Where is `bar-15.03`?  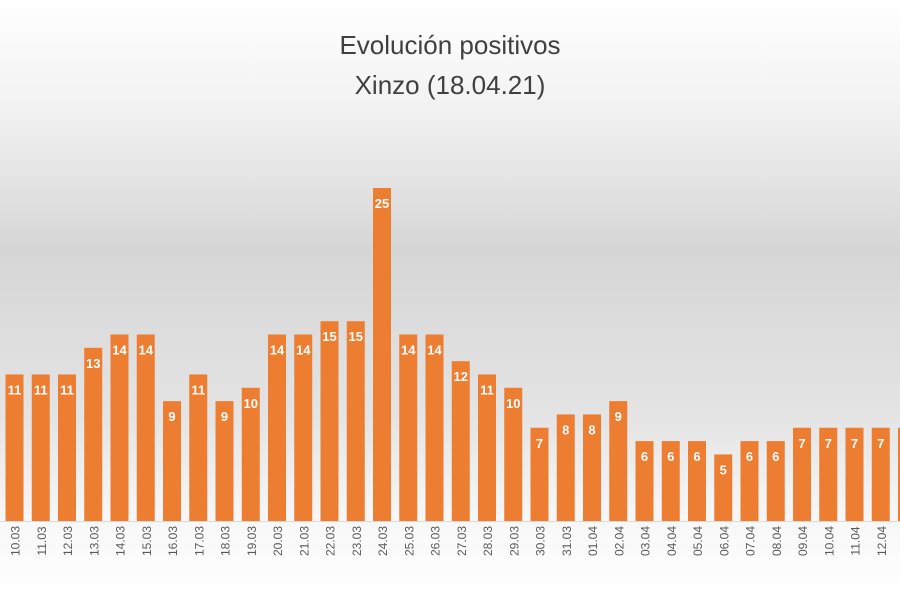 bar-15.03 is located at coordinates (145, 427).